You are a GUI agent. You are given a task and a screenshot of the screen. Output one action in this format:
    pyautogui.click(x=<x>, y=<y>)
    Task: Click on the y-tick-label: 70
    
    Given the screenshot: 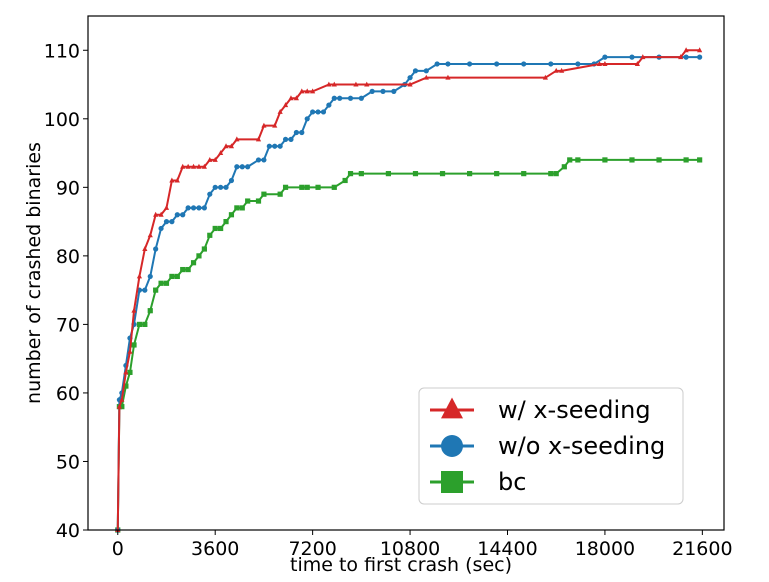 What is the action you would take?
    pyautogui.click(x=68, y=325)
    